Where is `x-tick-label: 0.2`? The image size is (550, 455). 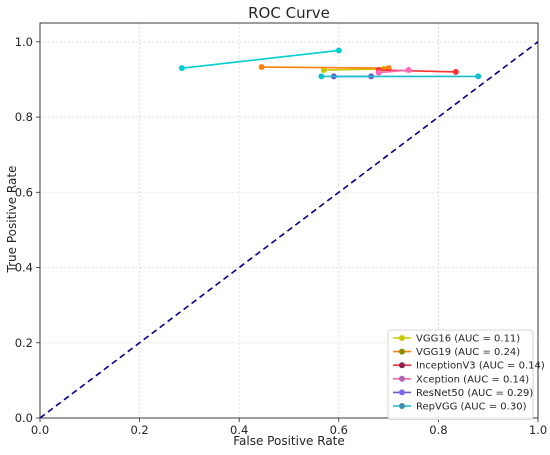
x-tick-label: 0.2 is located at coordinates (139, 430).